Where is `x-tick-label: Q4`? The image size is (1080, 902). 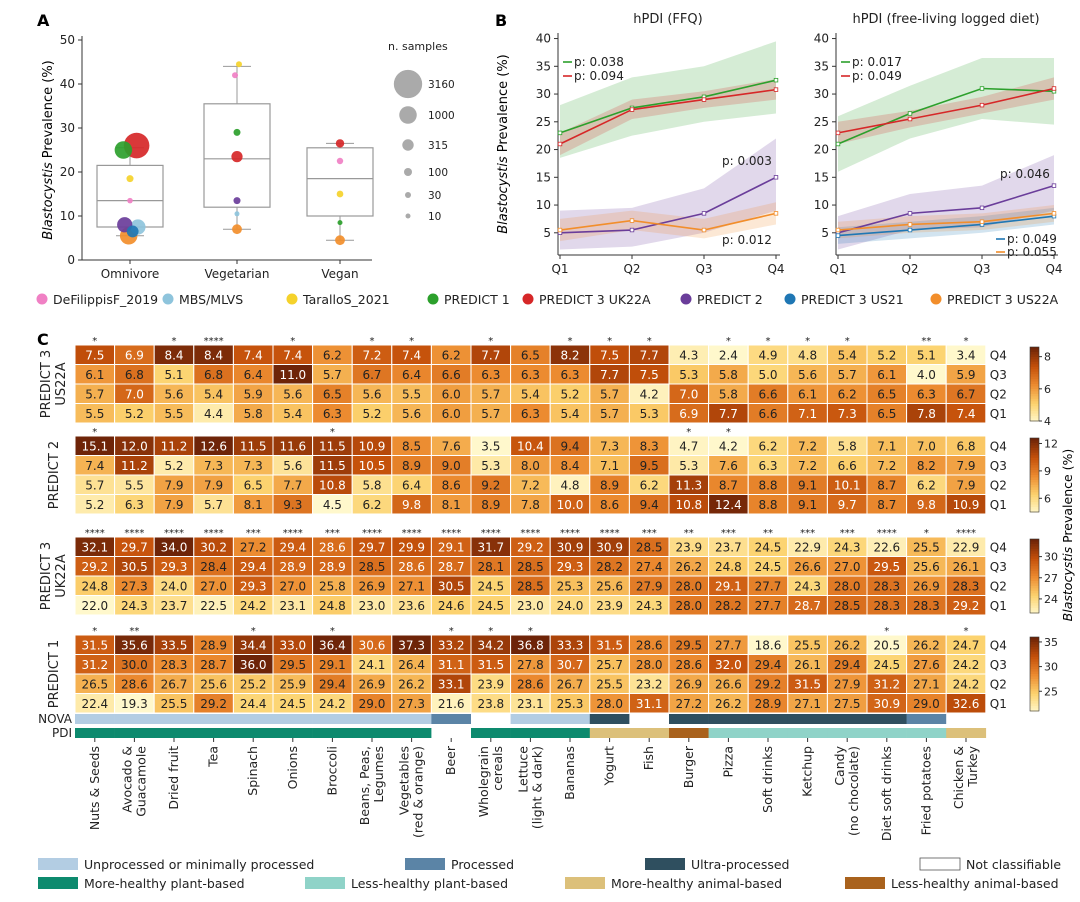
x-tick-label: Q4 is located at coordinates (1053, 269).